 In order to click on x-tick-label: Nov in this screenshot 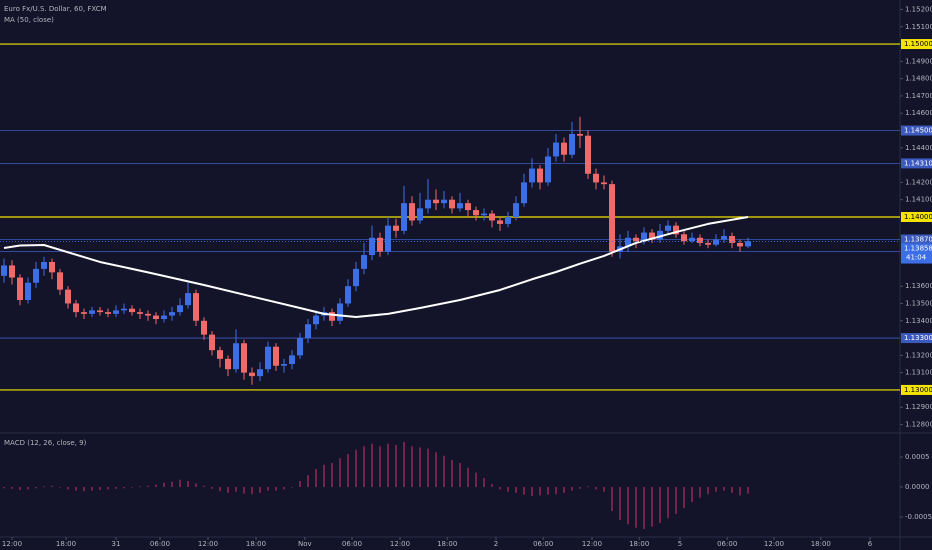, I will do `click(305, 544)`.